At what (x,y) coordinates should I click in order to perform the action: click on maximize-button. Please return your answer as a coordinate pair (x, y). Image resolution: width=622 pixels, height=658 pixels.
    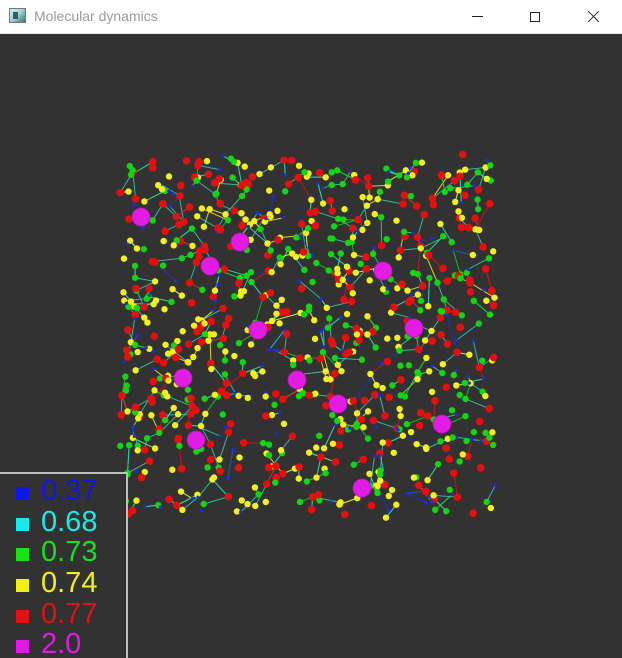
    Looking at the image, I should click on (535, 16).